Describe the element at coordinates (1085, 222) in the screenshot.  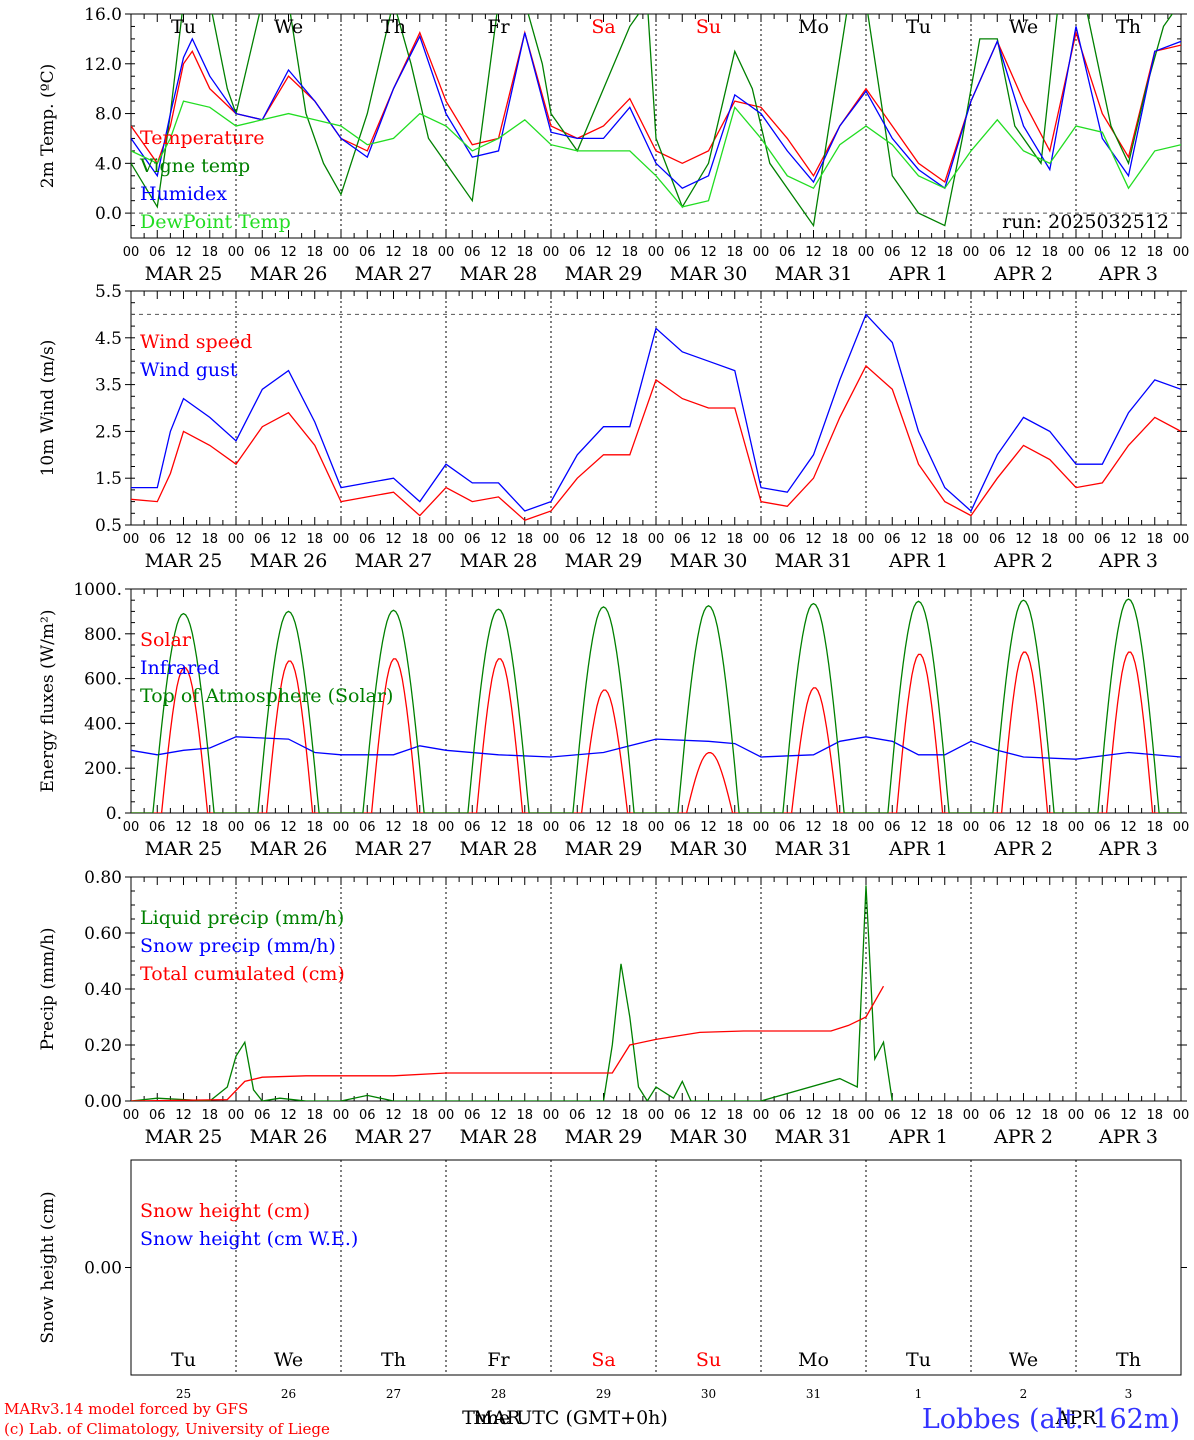
I see `run-label: run: 2025032512` at that location.